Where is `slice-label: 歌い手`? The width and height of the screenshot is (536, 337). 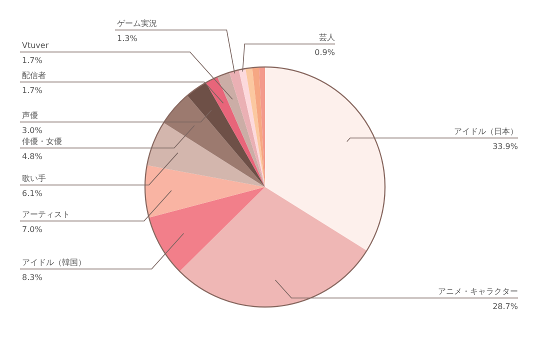
slice-label: 歌い手 is located at coordinates (34, 178).